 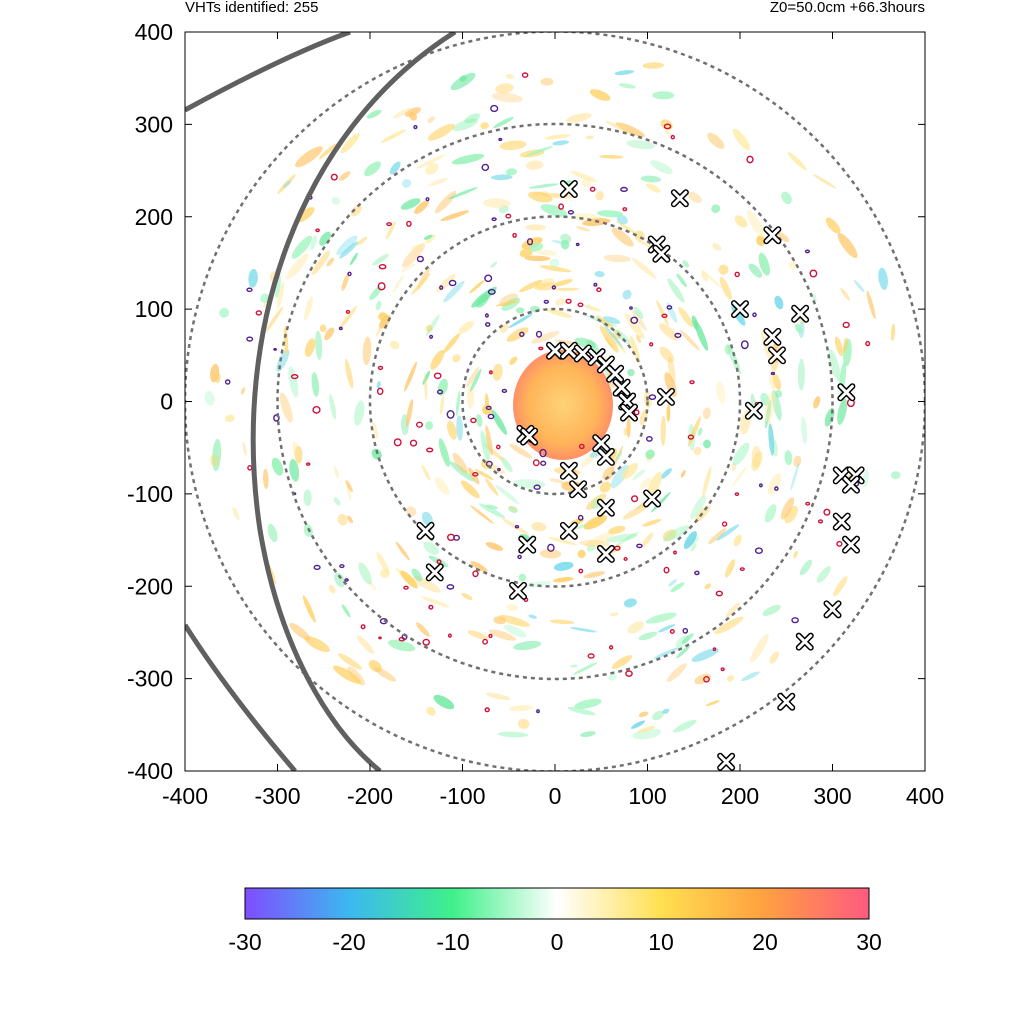 What do you see at coordinates (563, 405) in the screenshot?
I see `storm-core` at bounding box center [563, 405].